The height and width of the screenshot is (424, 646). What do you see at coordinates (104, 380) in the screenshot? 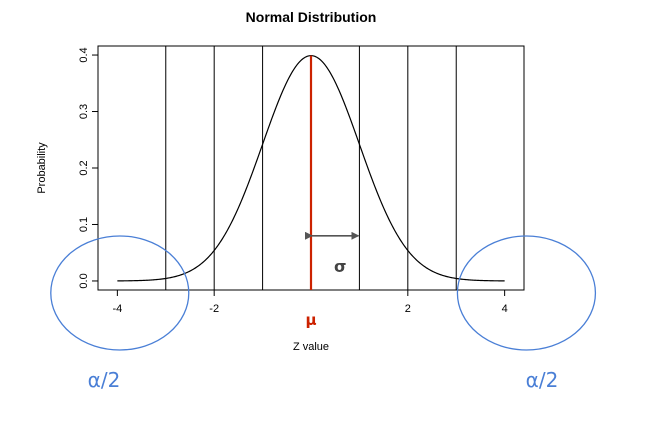
I see `left-alpha-label: α/2` at bounding box center [104, 380].